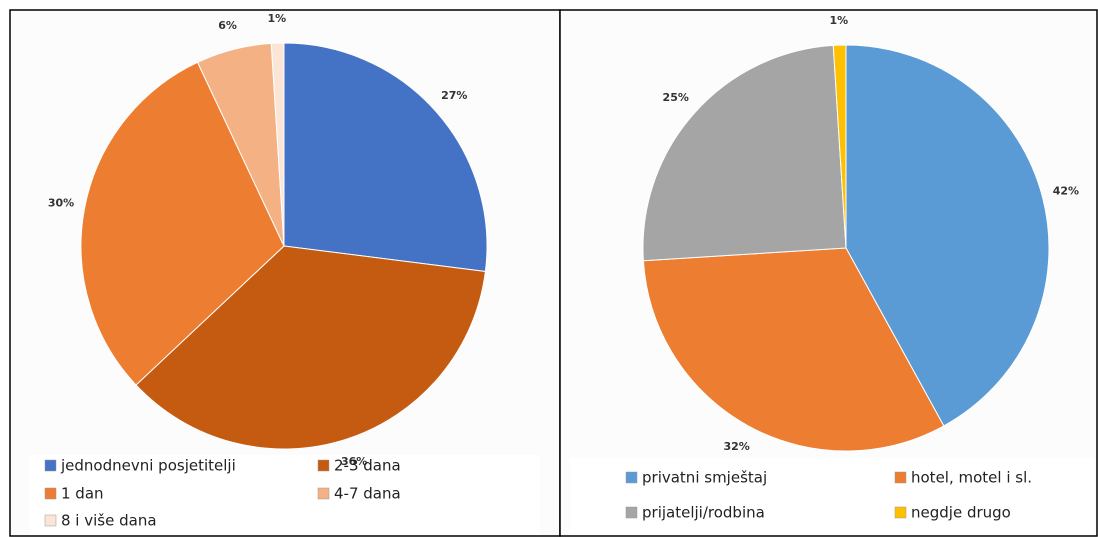 The width and height of the screenshot is (1098, 537). I want to click on legend-right, so click(832, 496).